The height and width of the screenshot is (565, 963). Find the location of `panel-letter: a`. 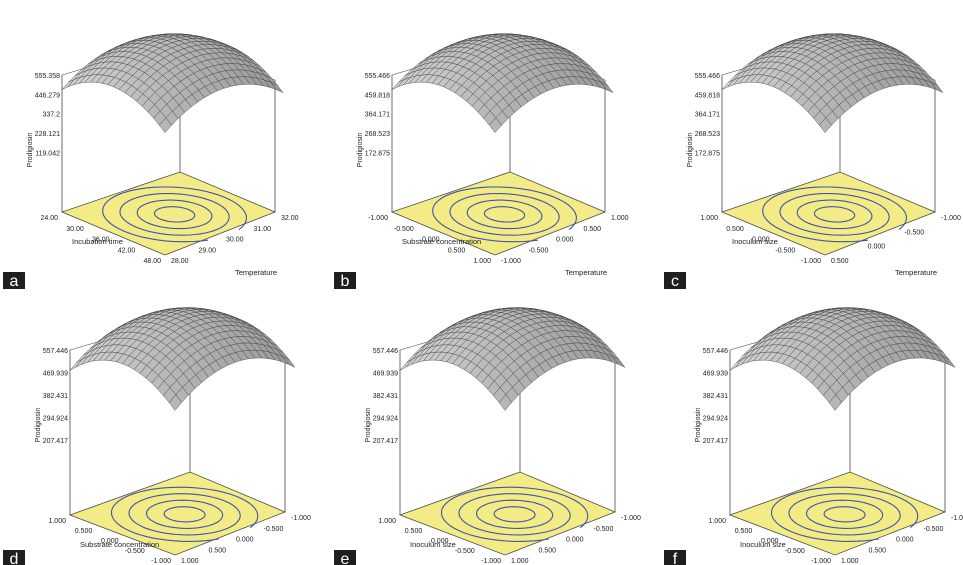

panel-letter: a is located at coordinates (14, 281).